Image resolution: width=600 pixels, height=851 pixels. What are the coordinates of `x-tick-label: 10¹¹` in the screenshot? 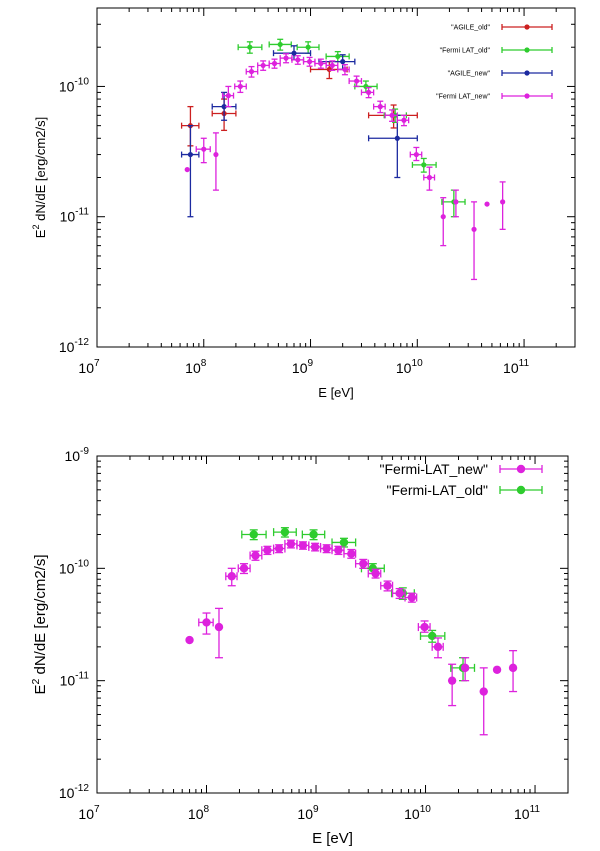 It's located at (516, 367).